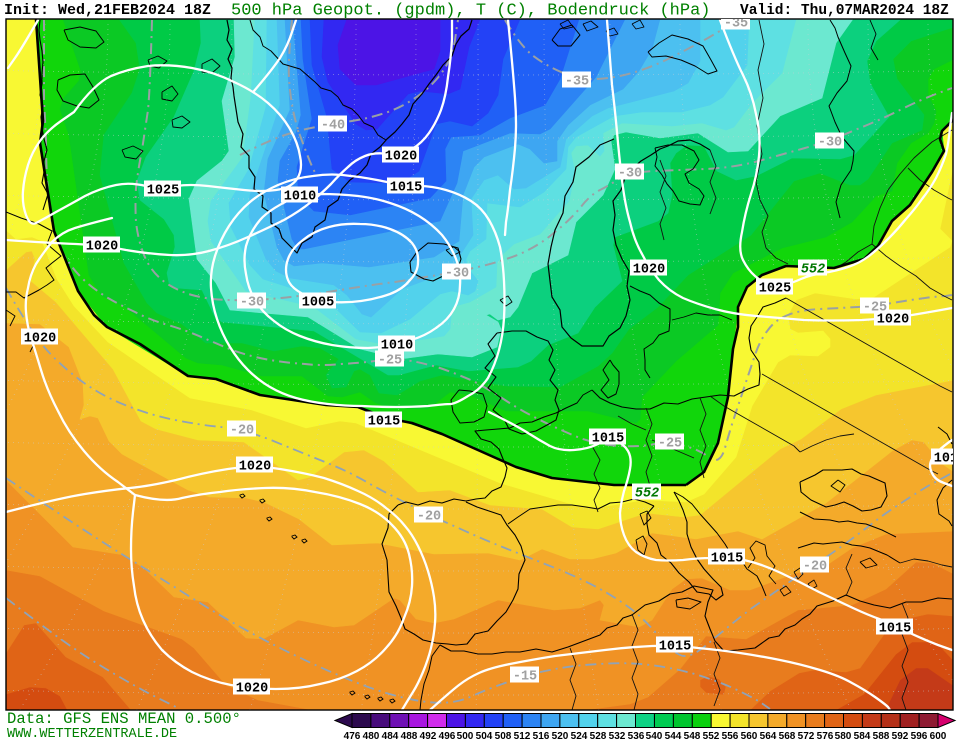  I want to click on svg-text: 1005, so click(318, 303).